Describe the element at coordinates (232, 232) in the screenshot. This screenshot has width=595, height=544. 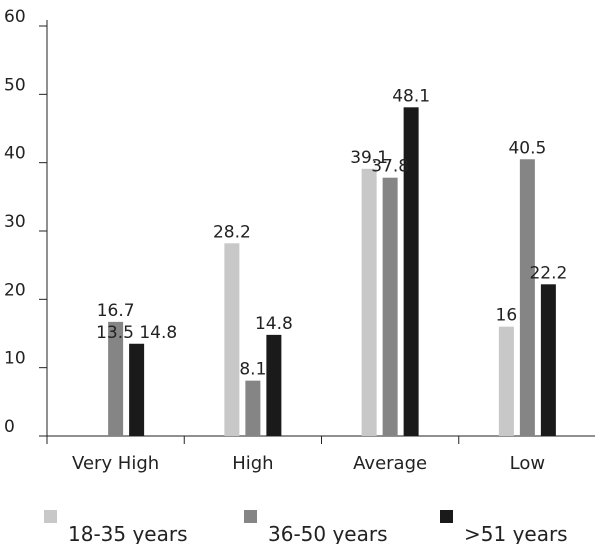
I see `data-label: 28.2` at that location.